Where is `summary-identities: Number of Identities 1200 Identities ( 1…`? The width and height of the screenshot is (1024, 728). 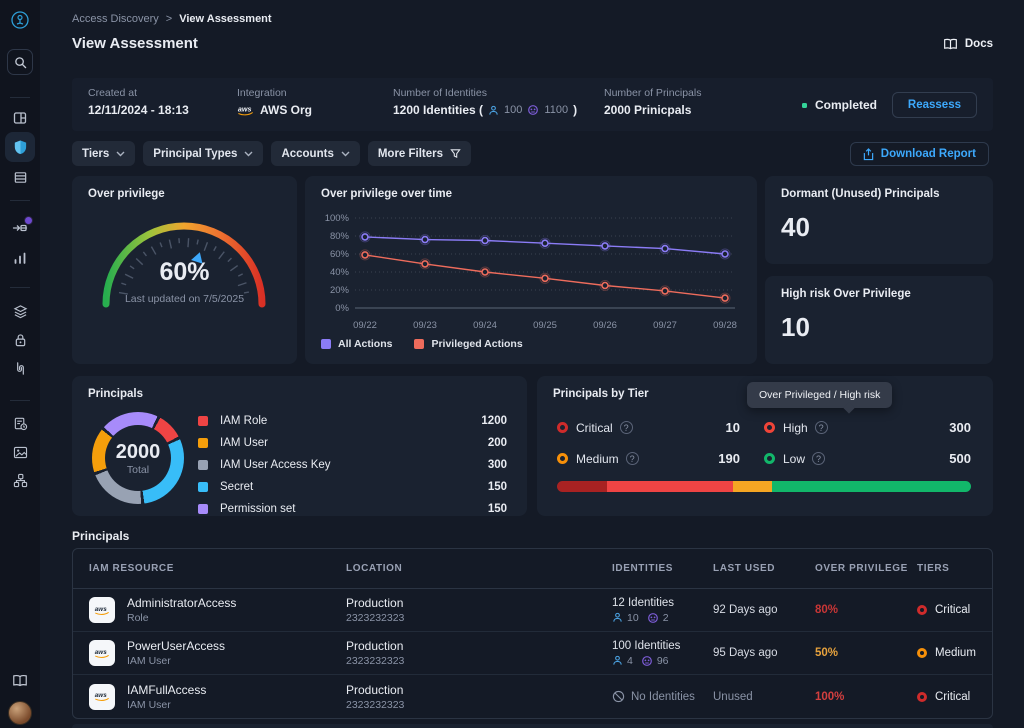 summary-identities: Number of Identities 1200 Identities ( 1… is located at coordinates (485, 102).